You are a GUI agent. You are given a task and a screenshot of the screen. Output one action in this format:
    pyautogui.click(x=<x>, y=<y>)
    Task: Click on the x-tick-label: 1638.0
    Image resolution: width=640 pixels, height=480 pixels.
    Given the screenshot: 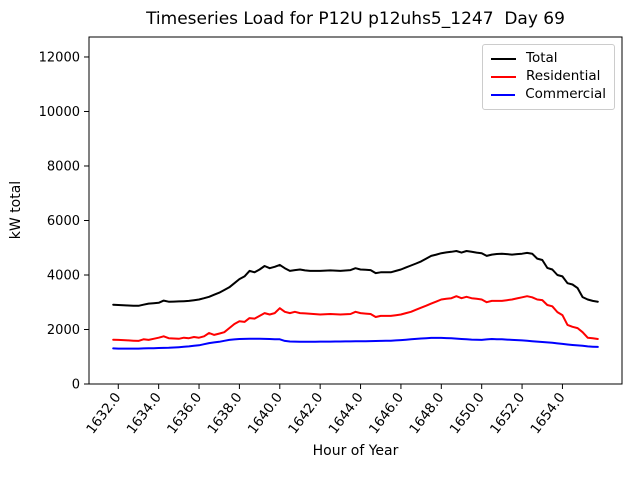 What is the action you would take?
    pyautogui.click(x=224, y=413)
    